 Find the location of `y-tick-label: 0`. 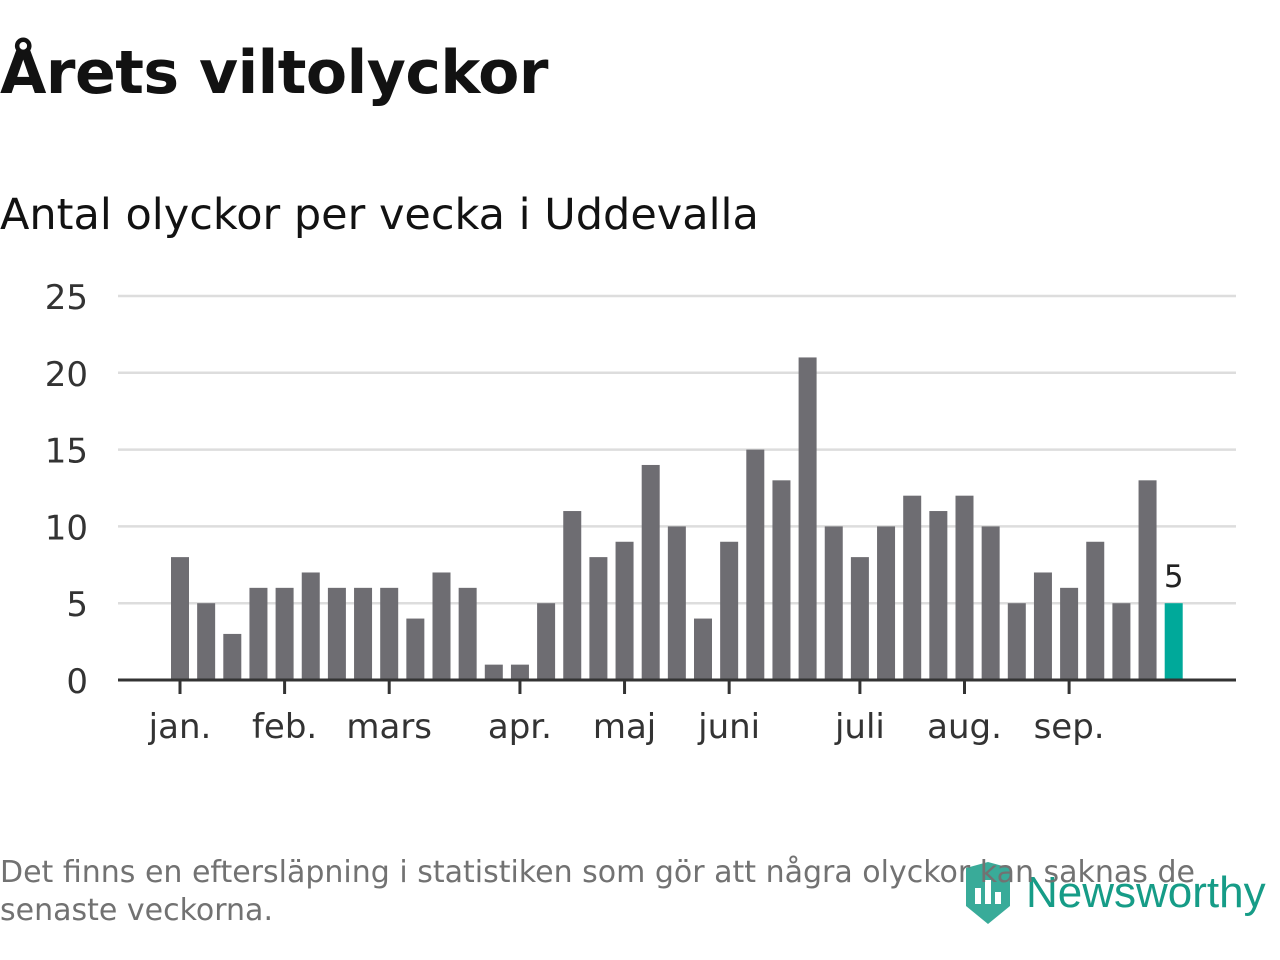

y-tick-label: 0 is located at coordinates (77, 682).